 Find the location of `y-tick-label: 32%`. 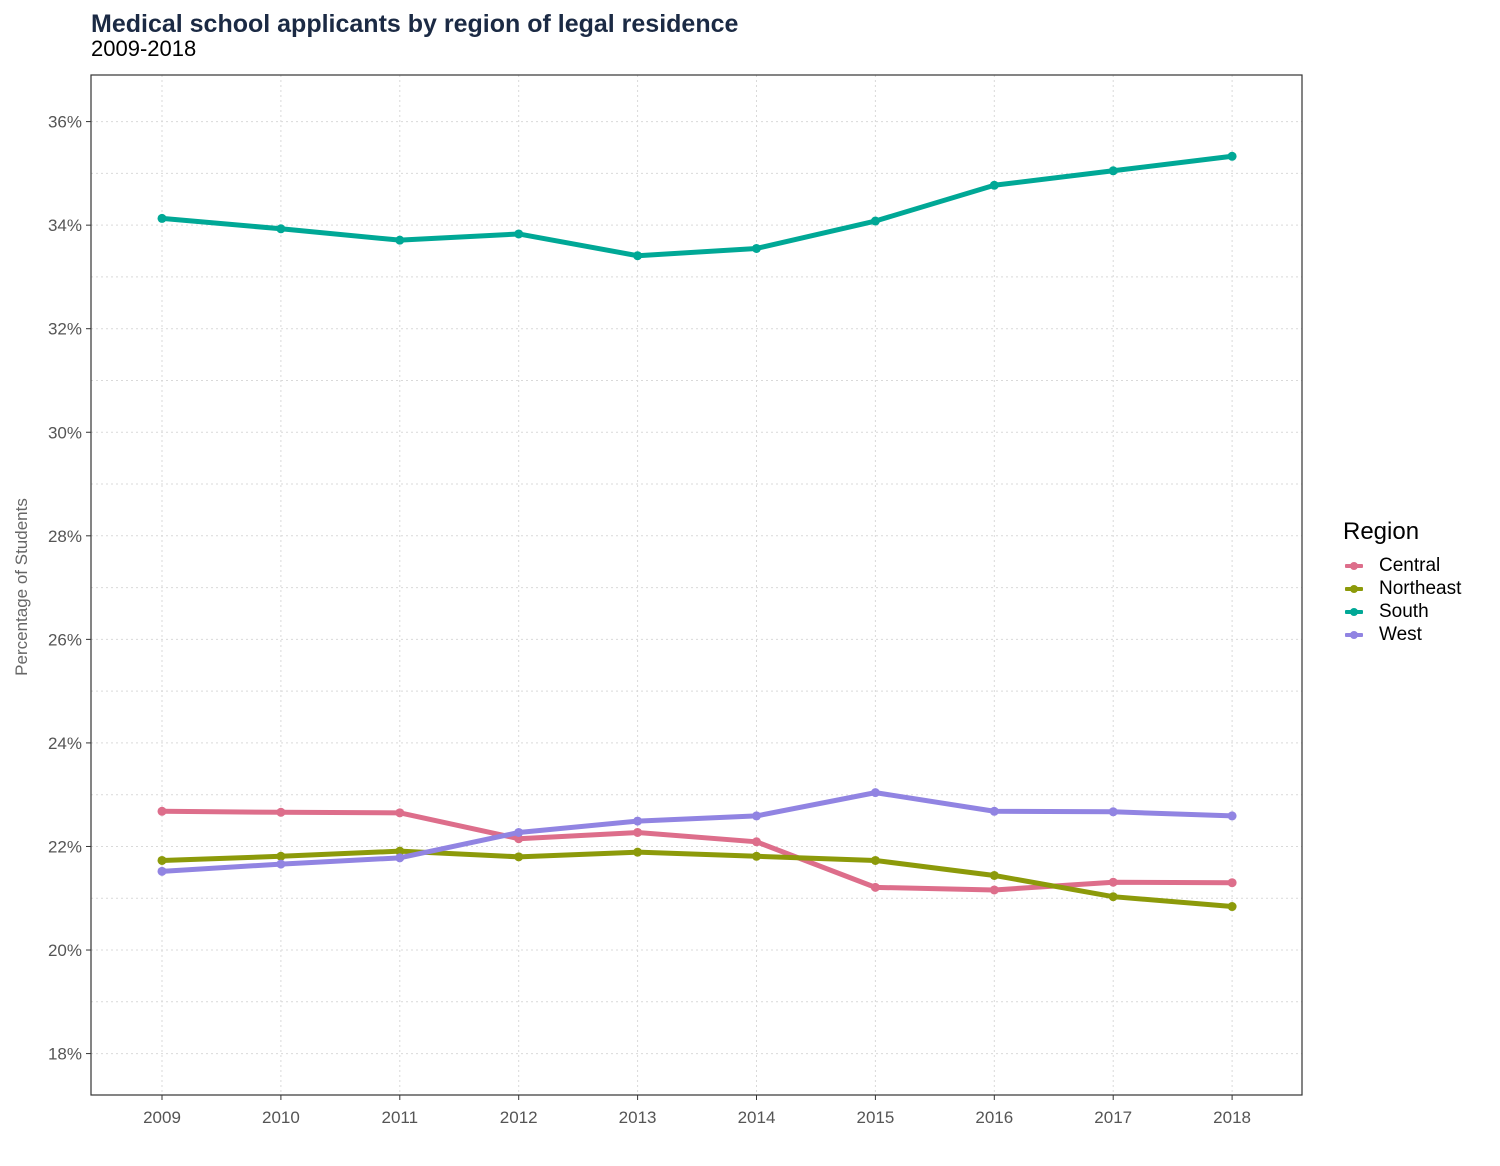

y-tick-label: 32% is located at coordinates (65, 329).